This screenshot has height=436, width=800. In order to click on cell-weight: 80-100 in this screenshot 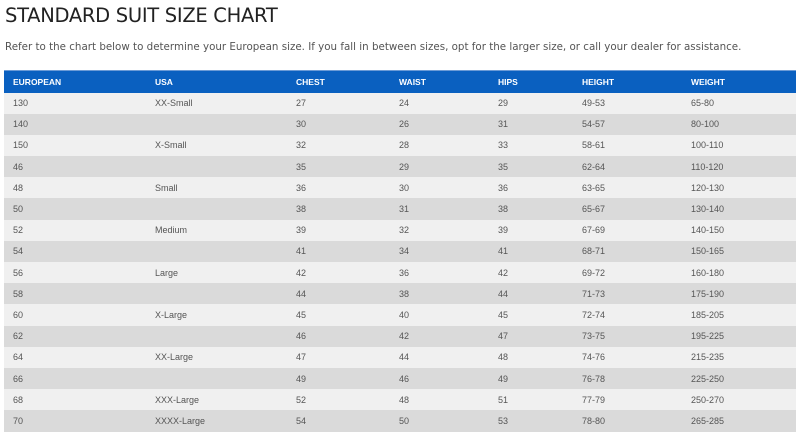, I will do `click(705, 124)`.